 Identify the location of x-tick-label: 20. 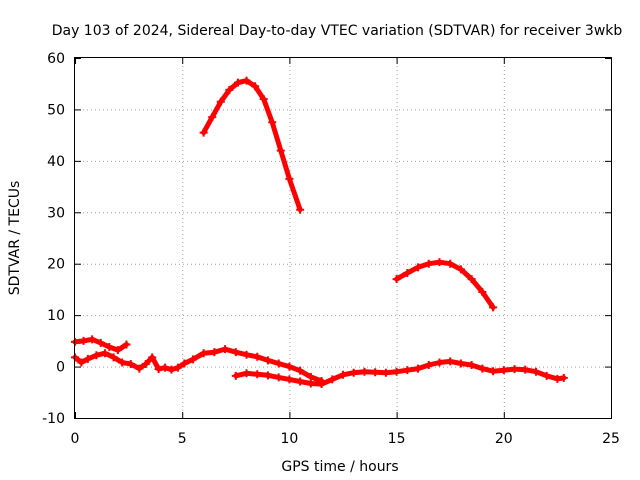
(504, 439).